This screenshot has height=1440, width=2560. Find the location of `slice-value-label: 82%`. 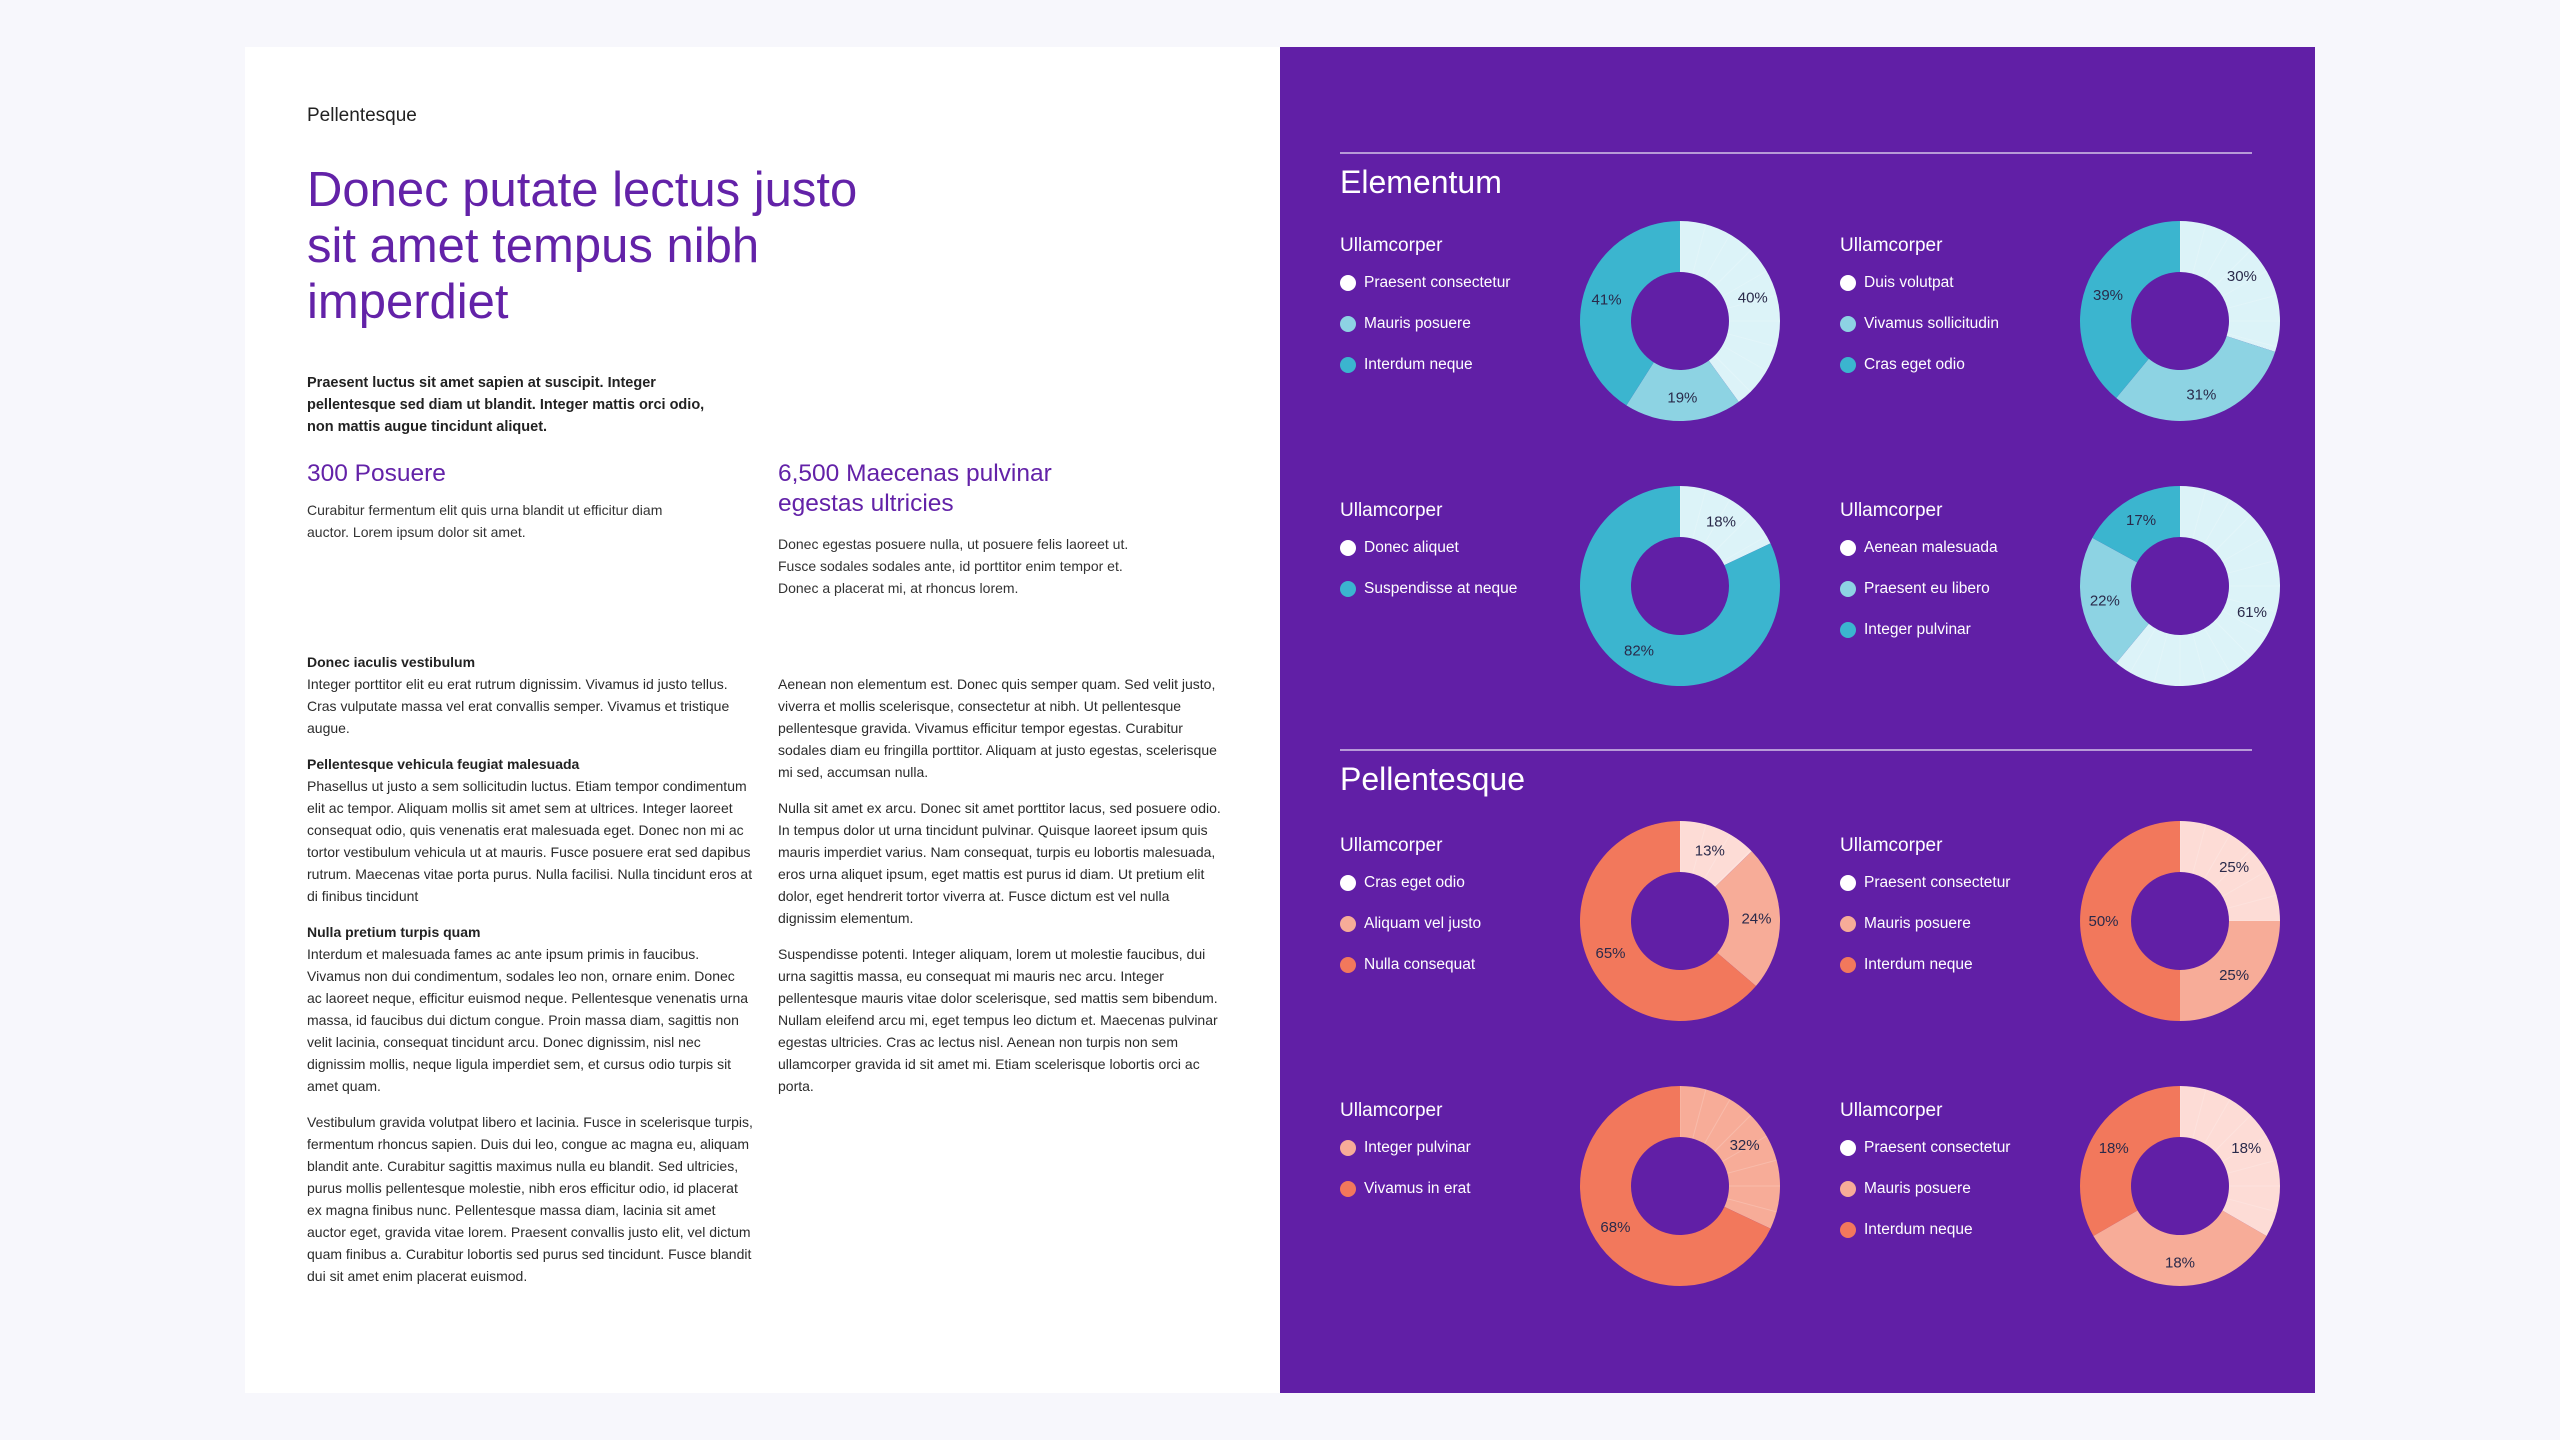

slice-value-label: 82% is located at coordinates (1639, 651).